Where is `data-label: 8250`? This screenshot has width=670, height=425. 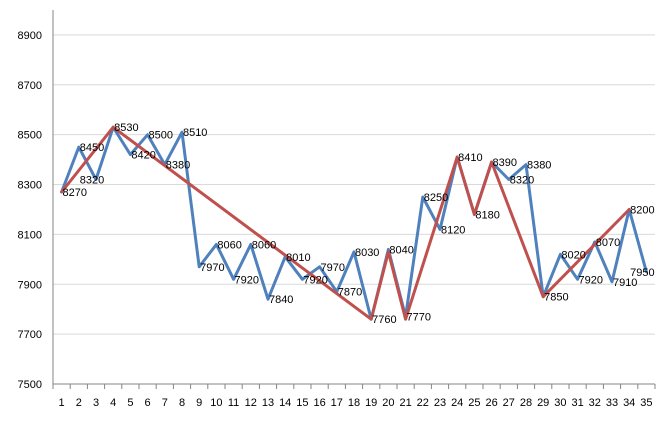 data-label: 8250 is located at coordinates (436, 198).